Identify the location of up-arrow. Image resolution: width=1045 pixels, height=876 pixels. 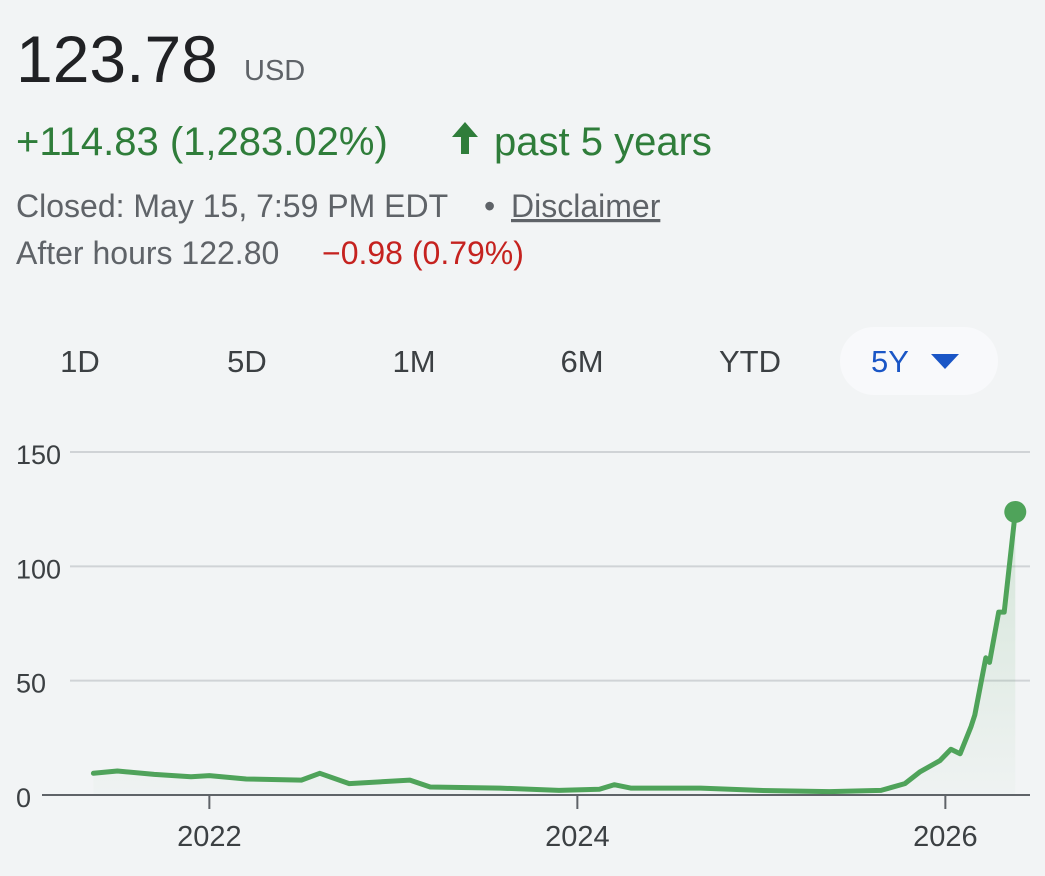
(465, 138).